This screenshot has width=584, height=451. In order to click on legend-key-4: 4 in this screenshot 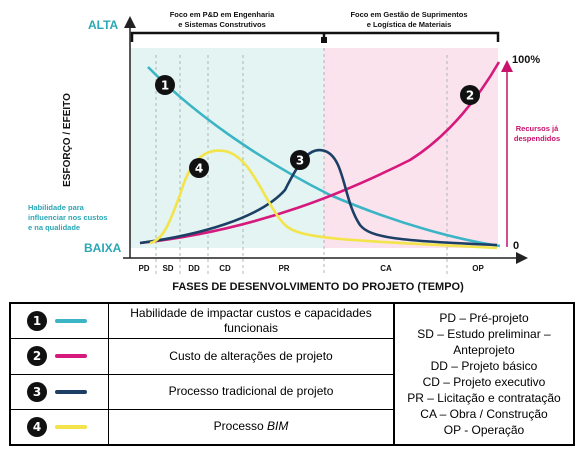, I will do `click(60, 426)`.